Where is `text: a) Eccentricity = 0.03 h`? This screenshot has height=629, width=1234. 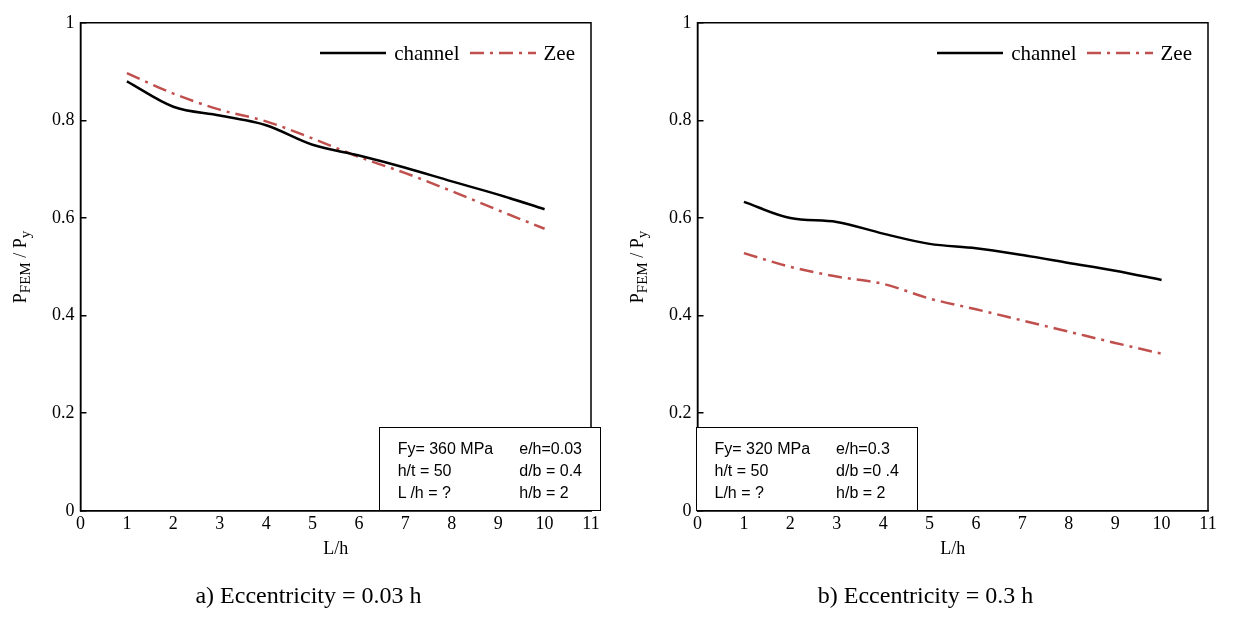 text: a) Eccentricity = 0.03 h is located at coordinates (308, 595).